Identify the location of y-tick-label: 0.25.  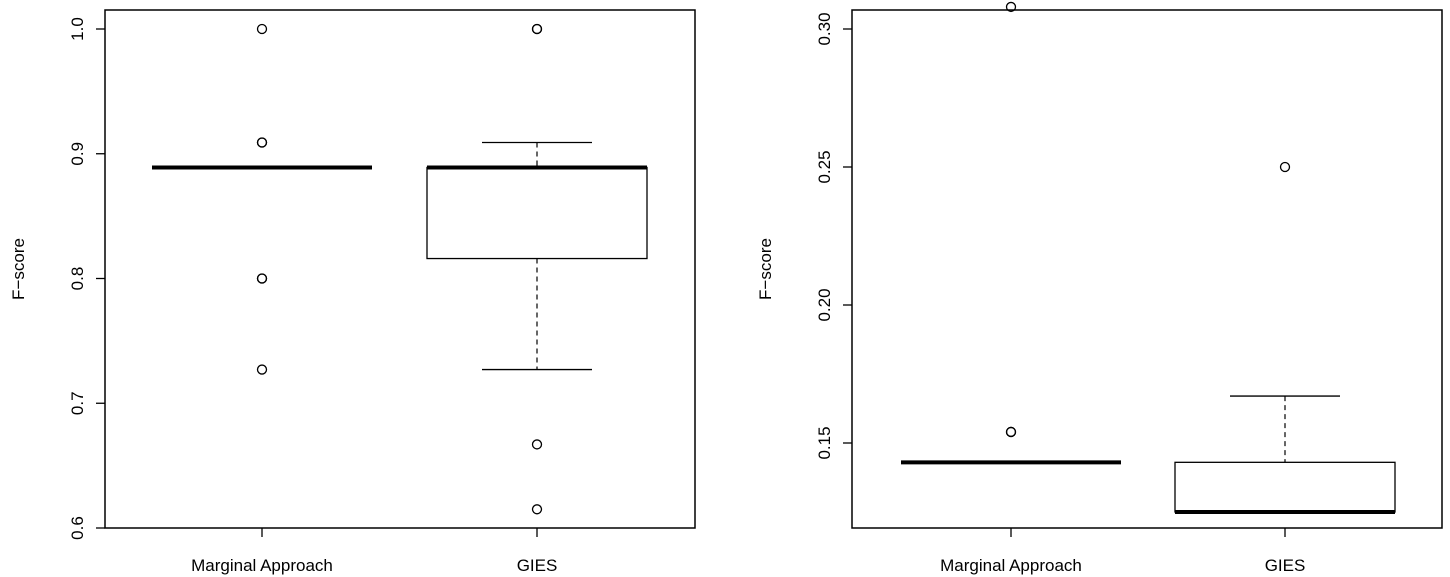
(824, 166).